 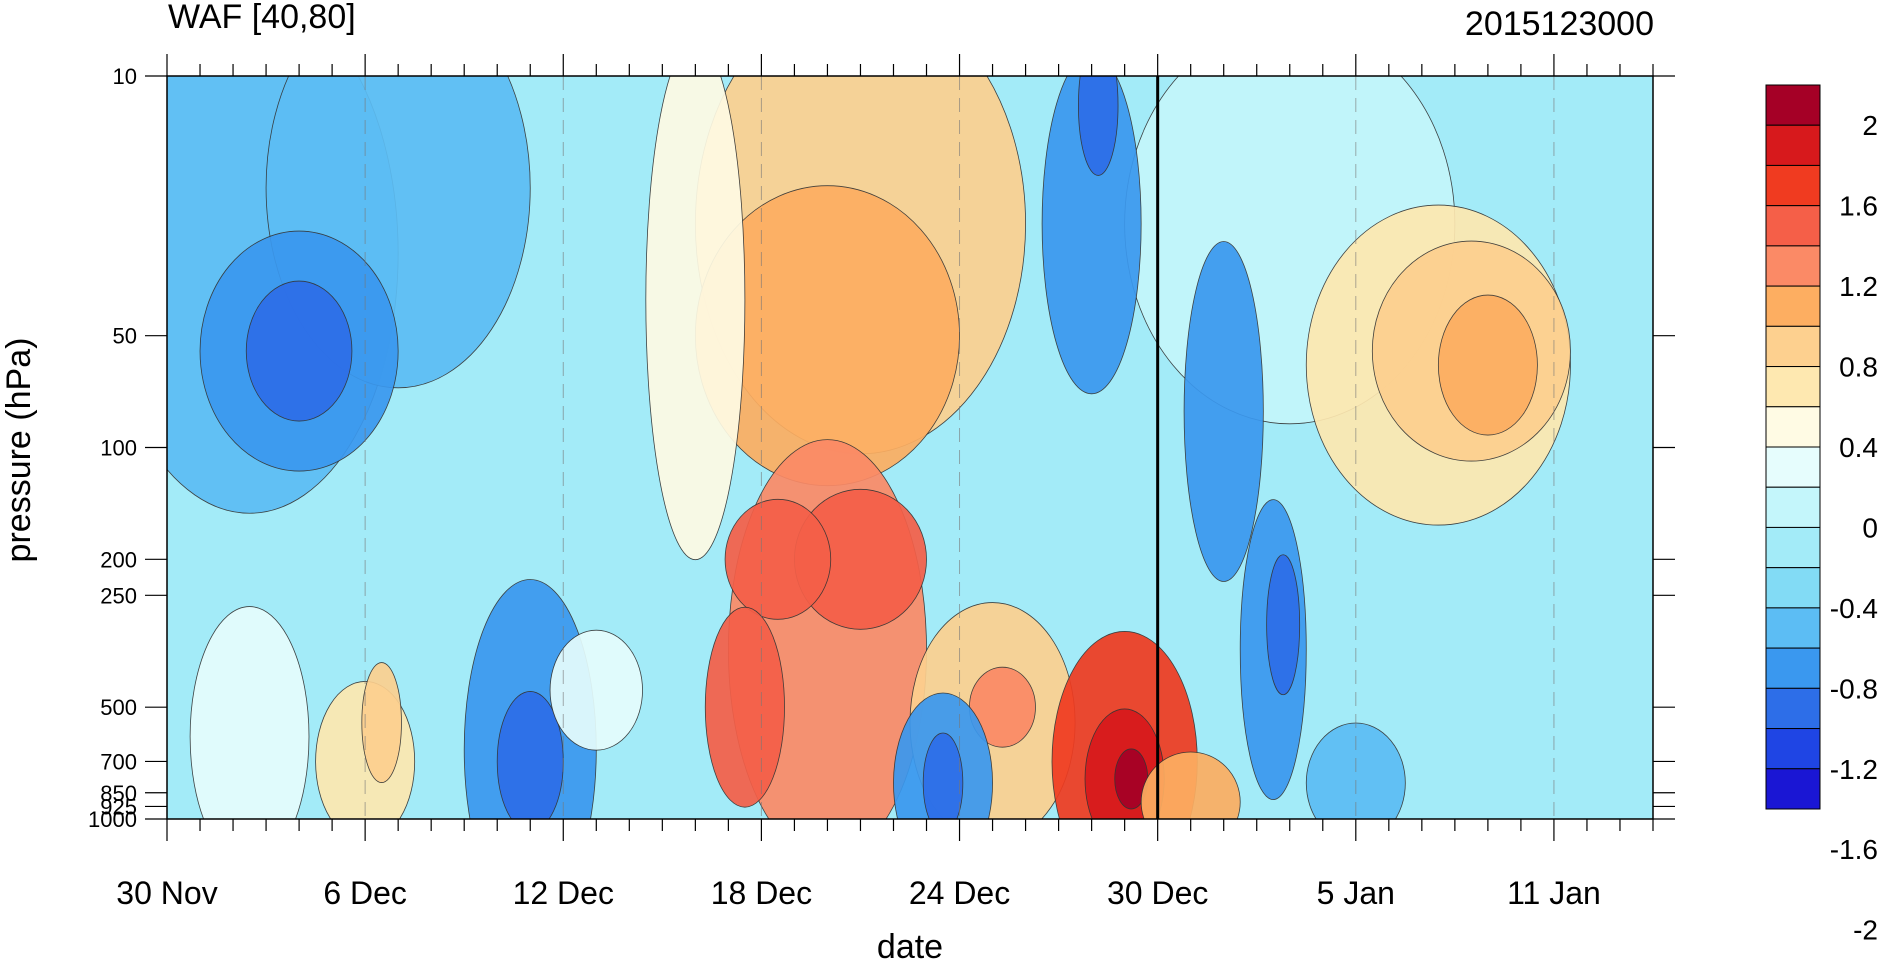 I want to click on colorbar-label: -2, so click(x=1865, y=930).